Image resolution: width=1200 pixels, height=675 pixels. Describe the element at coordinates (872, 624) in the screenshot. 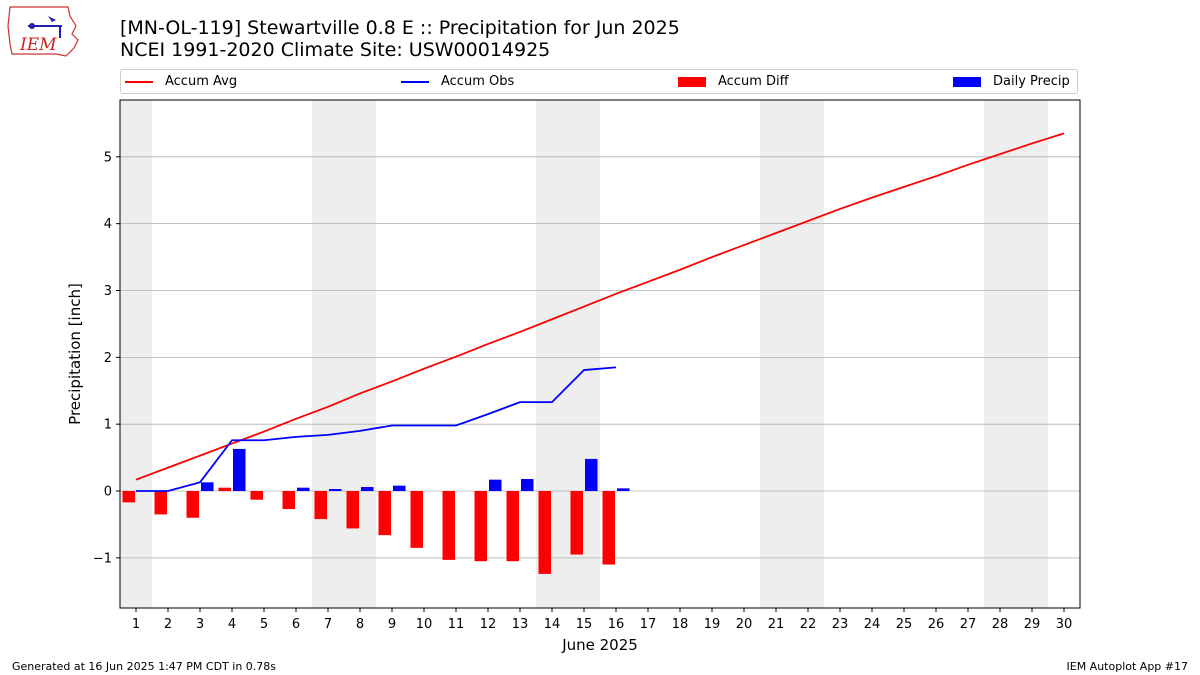

I see `x-tick-label: 24` at that location.